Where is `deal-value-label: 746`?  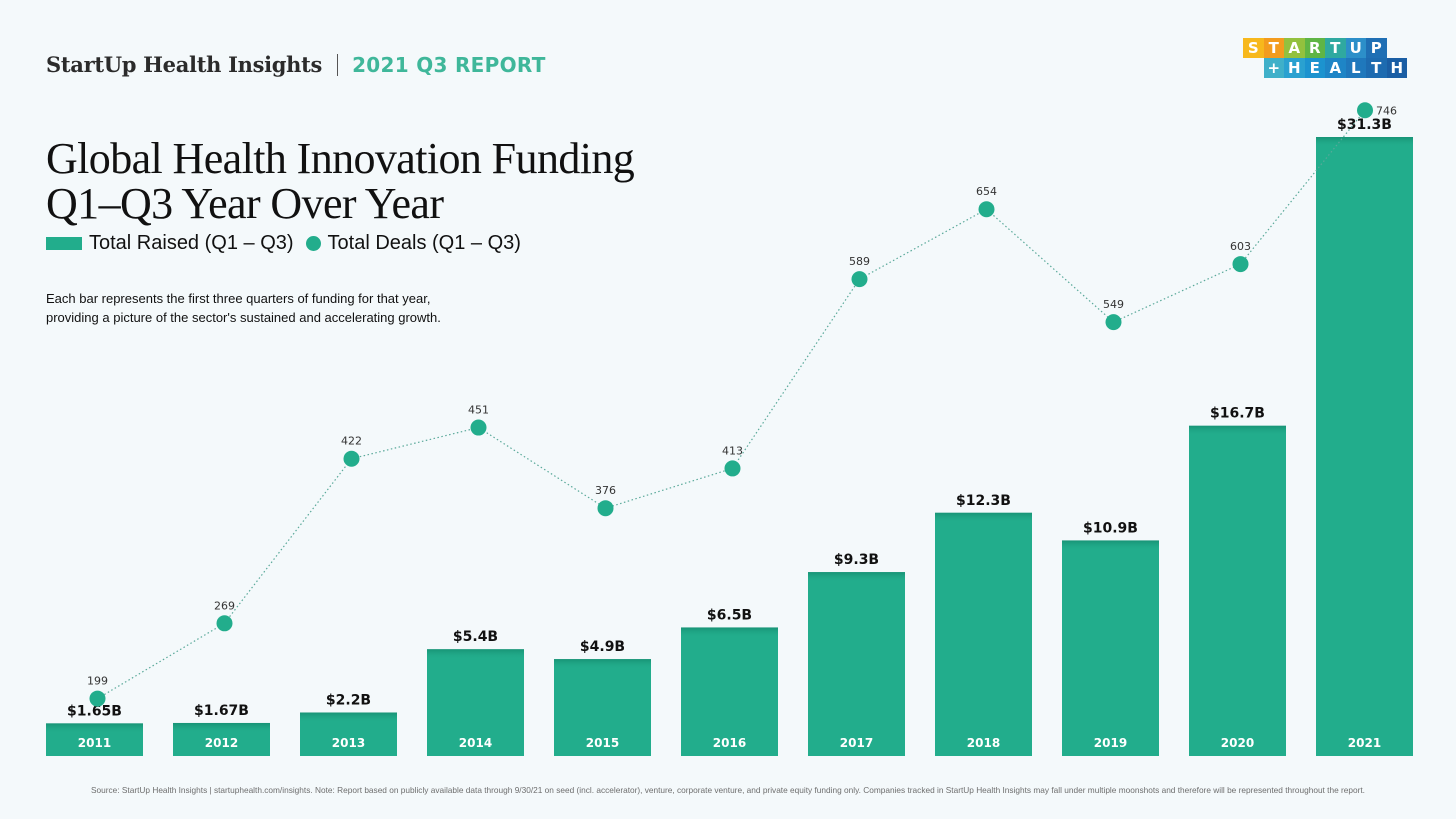 deal-value-label: 746 is located at coordinates (1386, 110).